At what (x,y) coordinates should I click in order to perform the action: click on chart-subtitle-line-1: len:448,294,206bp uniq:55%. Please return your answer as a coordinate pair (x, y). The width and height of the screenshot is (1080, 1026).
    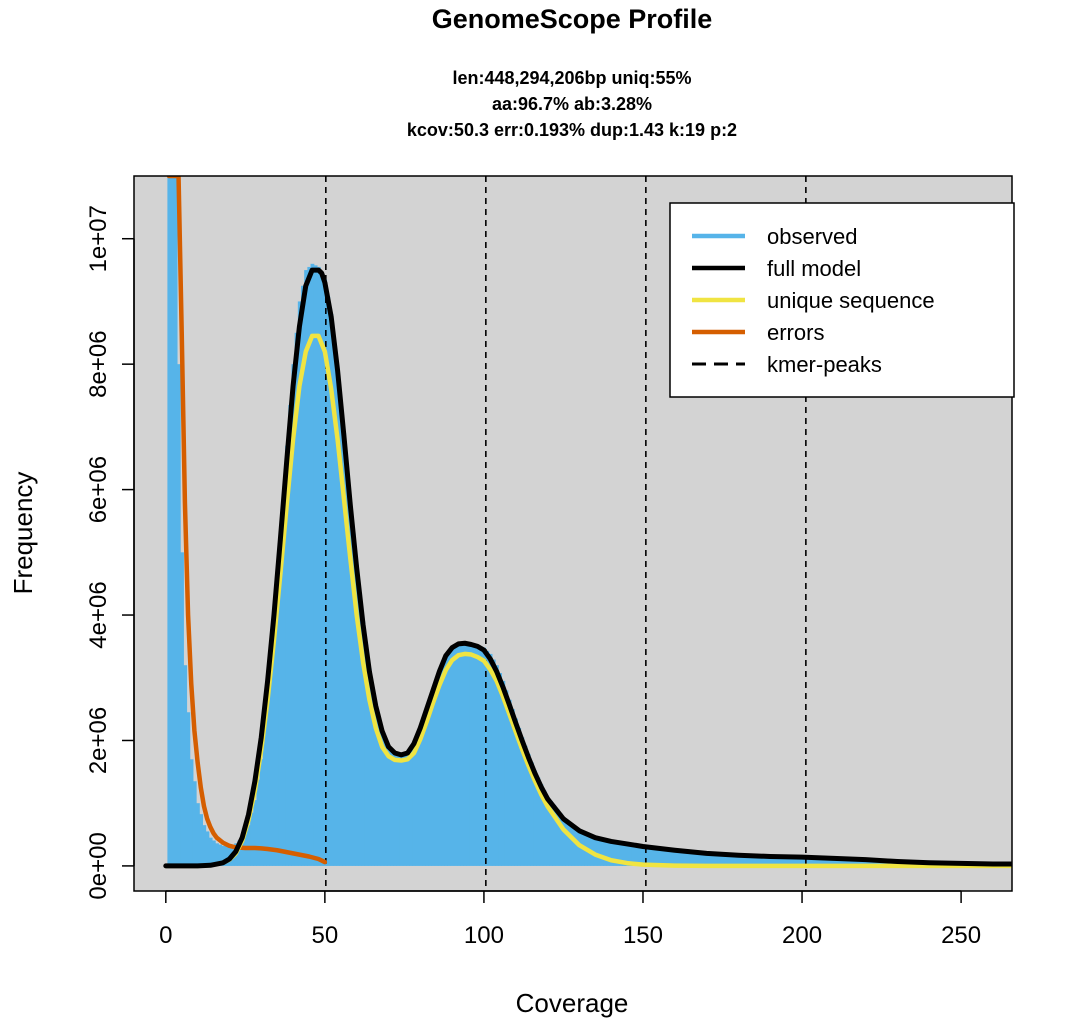
    Looking at the image, I should click on (571, 78).